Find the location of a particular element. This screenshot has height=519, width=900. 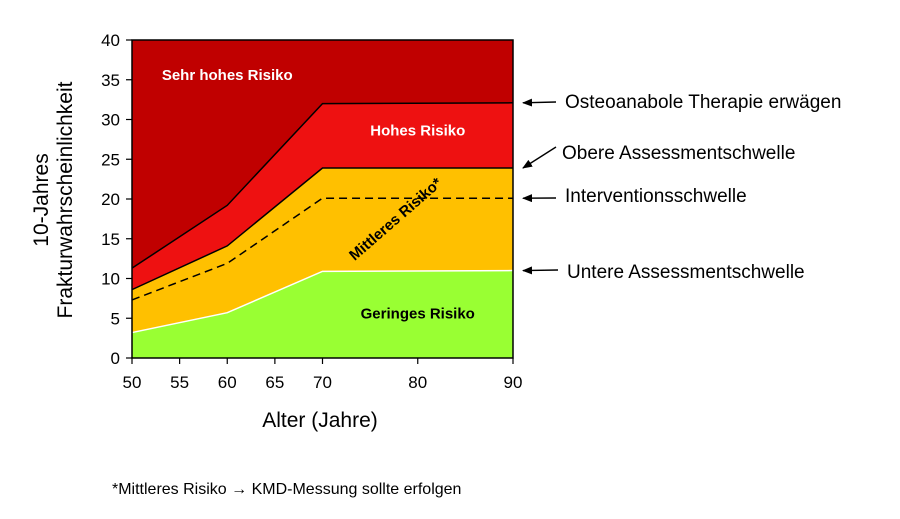

y-tick-label: 25 is located at coordinates (110, 159).